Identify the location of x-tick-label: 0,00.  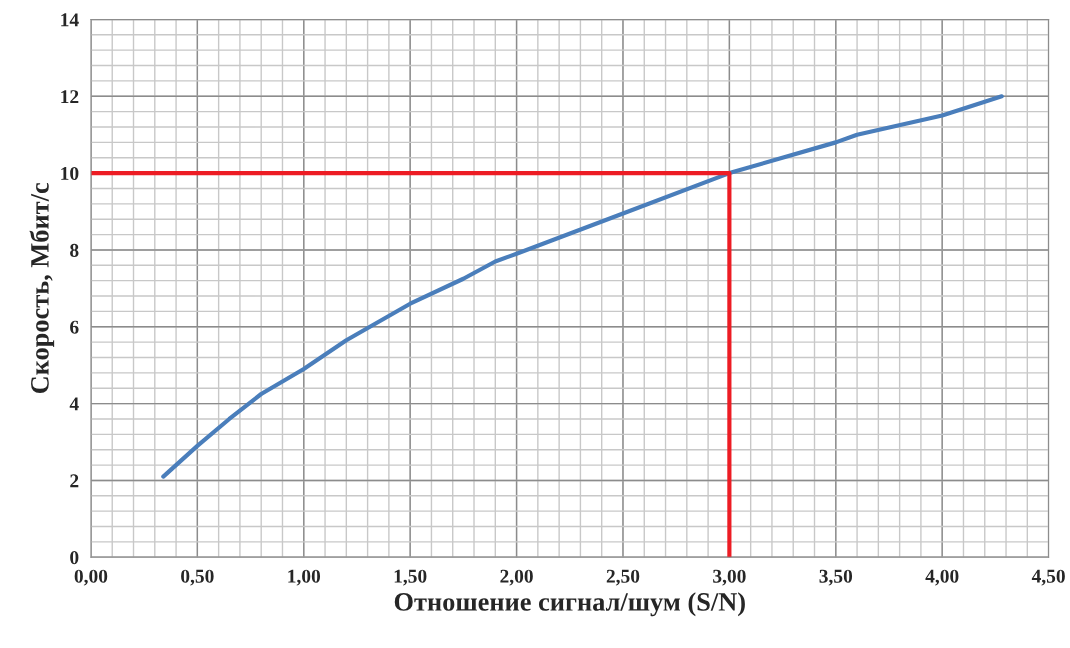
(91, 577).